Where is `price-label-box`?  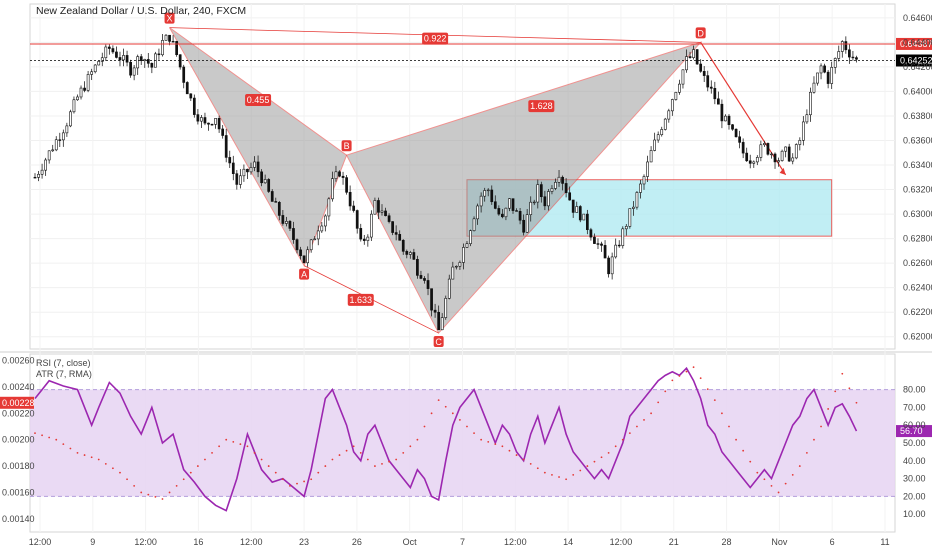 price-label-box is located at coordinates (914, 60).